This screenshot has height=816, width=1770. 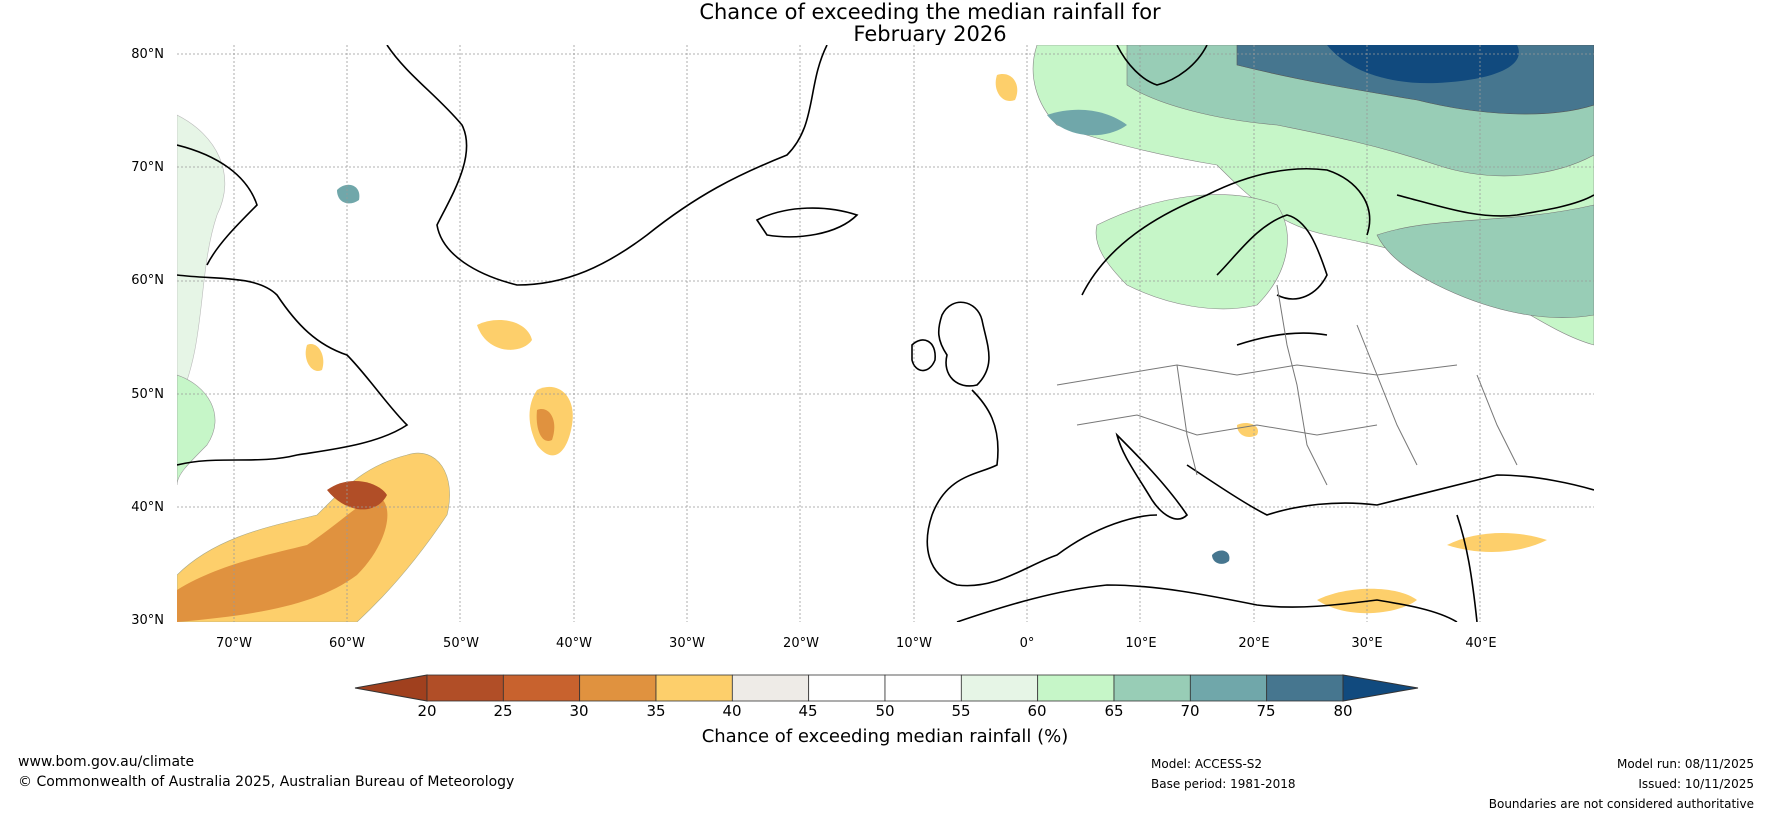 What do you see at coordinates (1696, 784) in the screenshot?
I see `footer-issued: Issued: 10/11/2025` at bounding box center [1696, 784].